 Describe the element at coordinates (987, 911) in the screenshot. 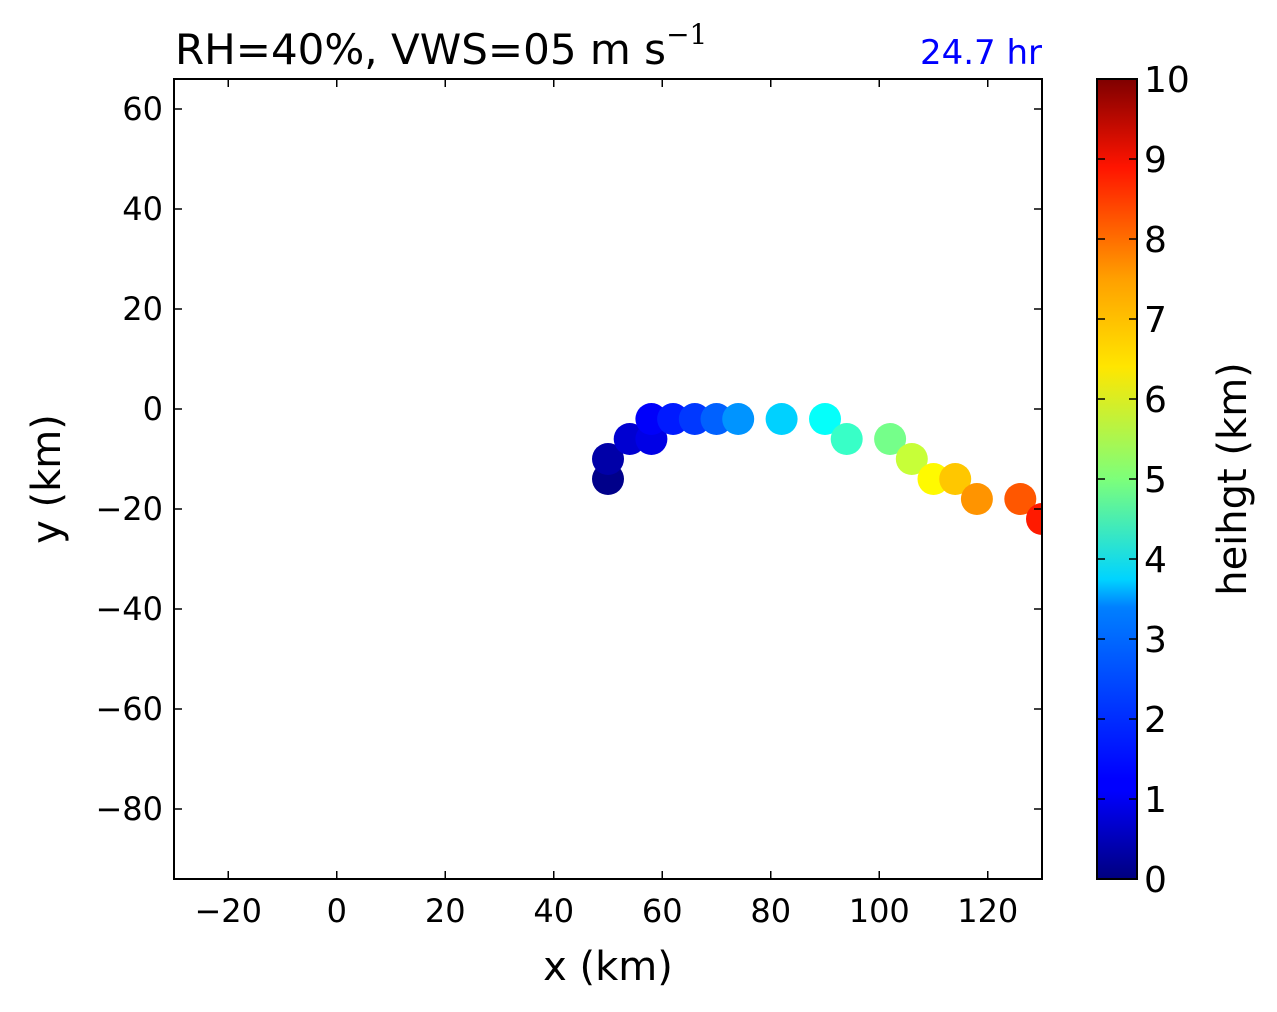

I see `x-tick-label-7: 120` at that location.